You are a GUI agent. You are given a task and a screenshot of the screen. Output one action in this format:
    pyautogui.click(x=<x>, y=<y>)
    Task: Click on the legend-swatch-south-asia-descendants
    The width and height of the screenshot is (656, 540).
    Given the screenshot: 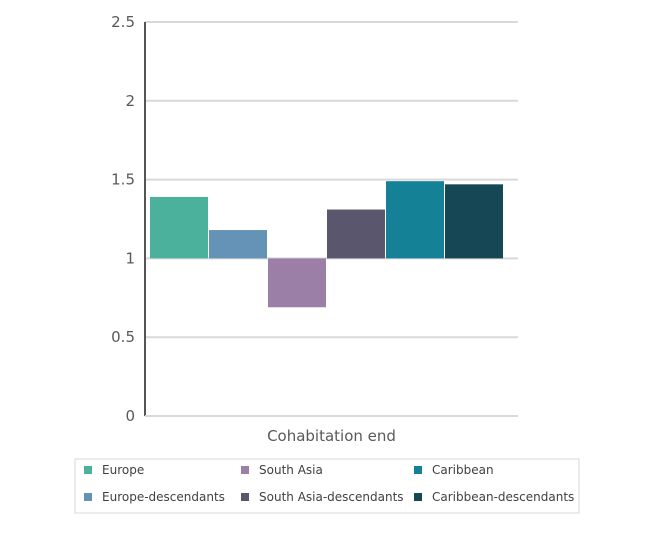 What is the action you would take?
    pyautogui.click(x=245, y=497)
    